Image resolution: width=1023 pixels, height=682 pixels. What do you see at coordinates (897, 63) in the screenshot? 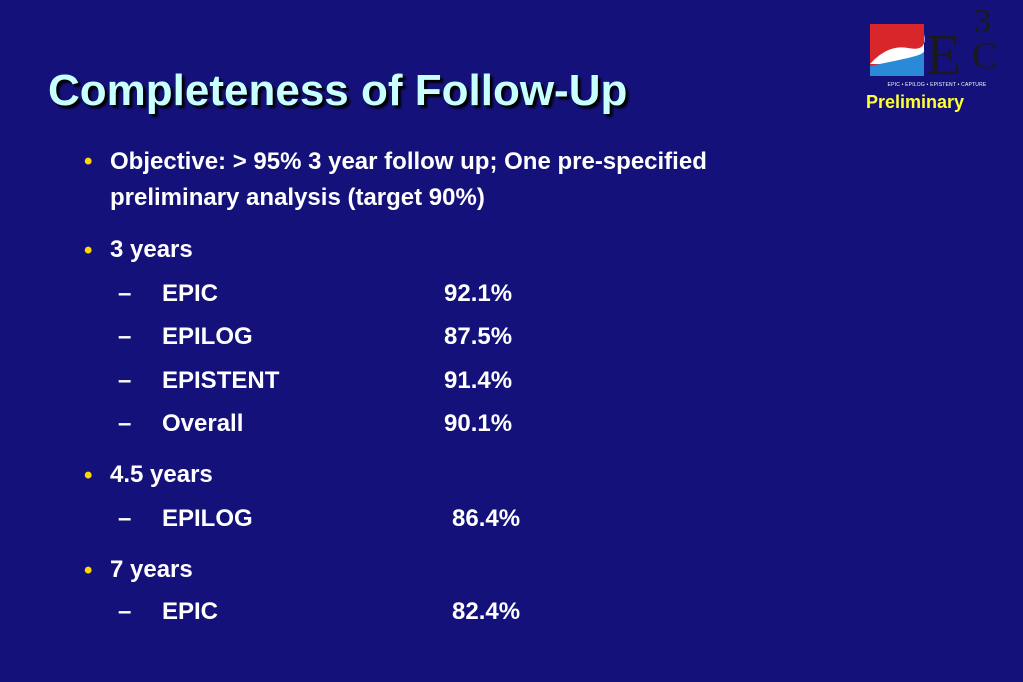
I see `logo-blue-wave` at bounding box center [897, 63].